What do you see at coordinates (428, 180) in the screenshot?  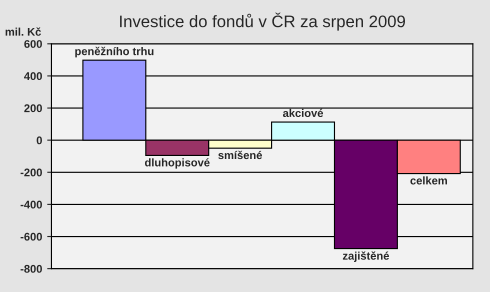 I see `x-tick-label: celkem` at bounding box center [428, 180].